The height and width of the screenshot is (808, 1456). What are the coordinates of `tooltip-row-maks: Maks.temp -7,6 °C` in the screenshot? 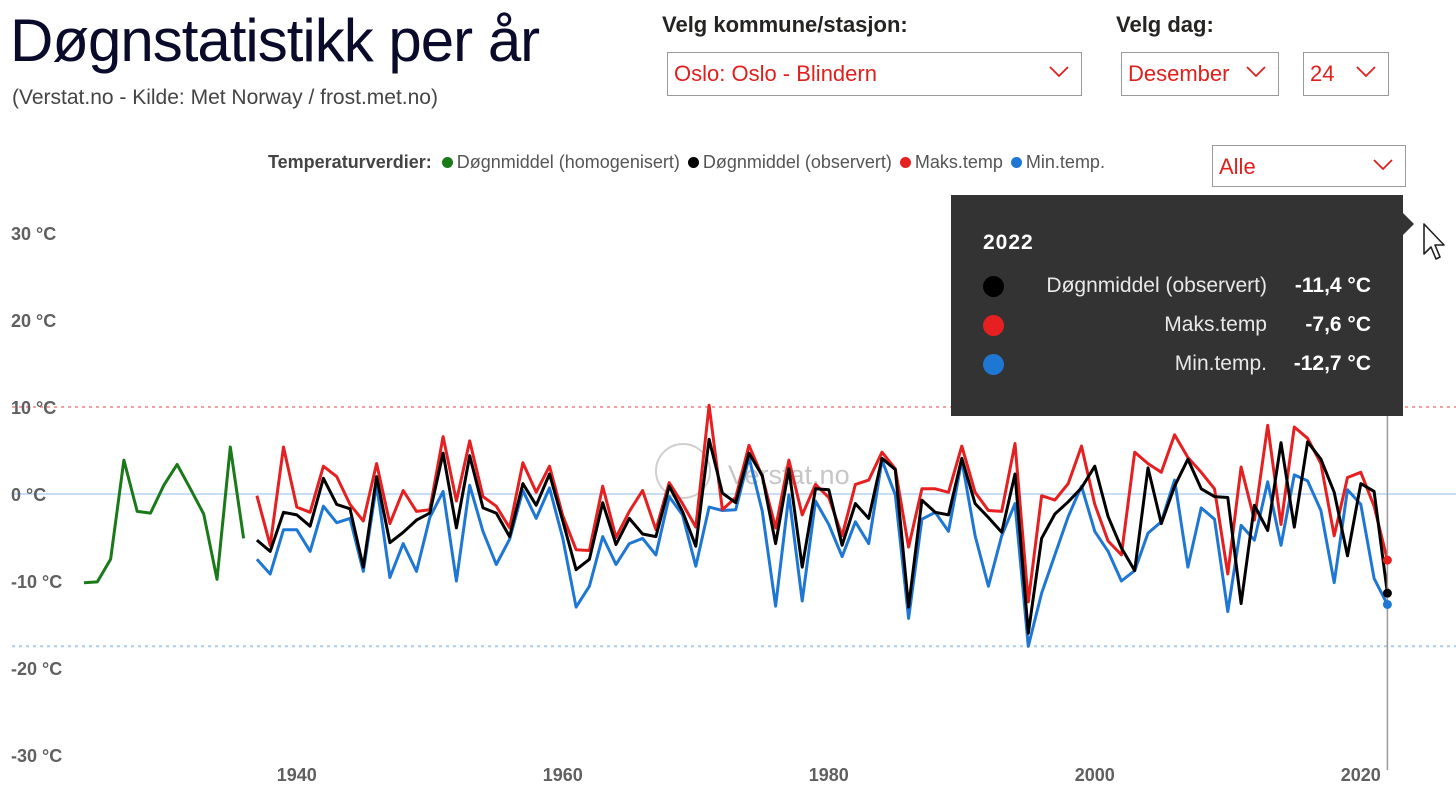 It's located at (1177, 326).